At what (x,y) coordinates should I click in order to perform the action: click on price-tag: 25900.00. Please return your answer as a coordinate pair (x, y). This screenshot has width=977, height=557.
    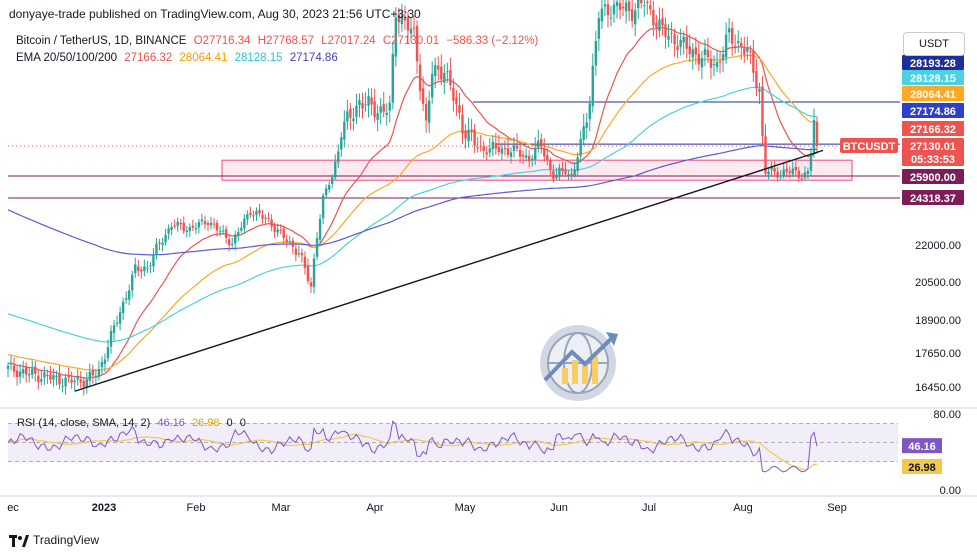
    Looking at the image, I should click on (933, 176).